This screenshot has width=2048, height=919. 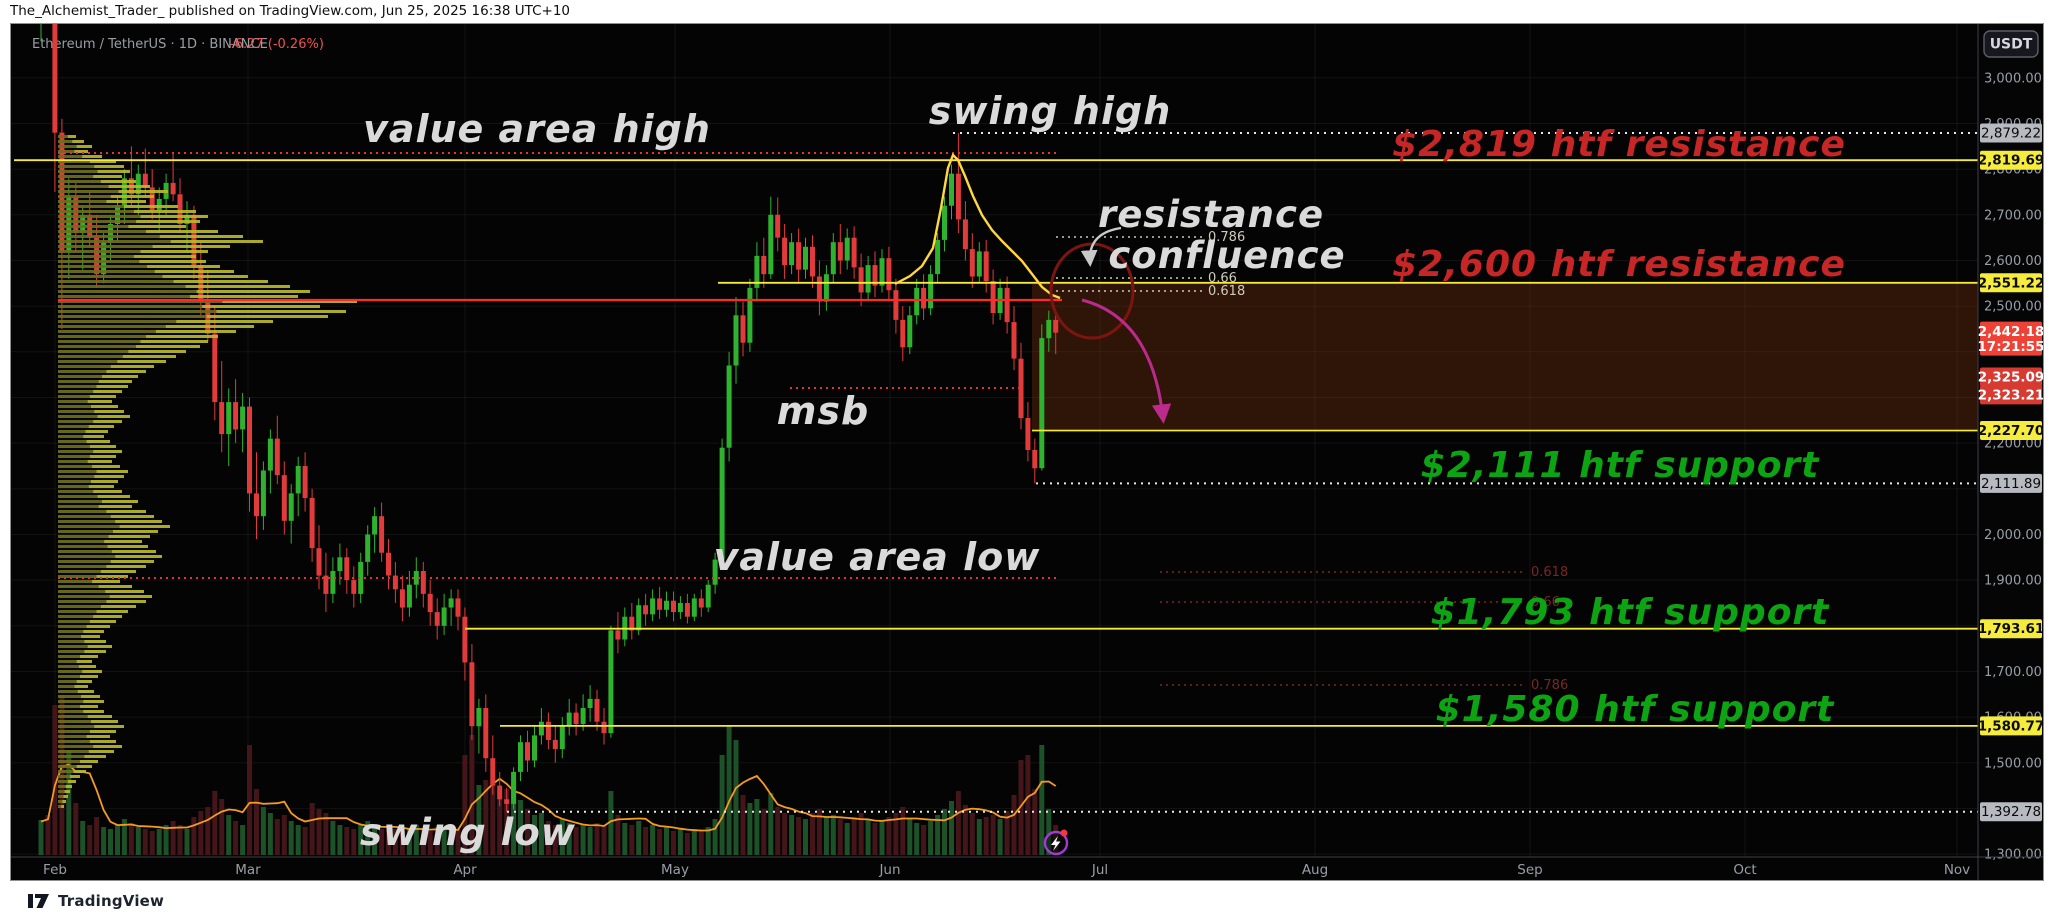 What do you see at coordinates (2011, 160) in the screenshot?
I see `price-badge-281969: 2,819.69` at bounding box center [2011, 160].